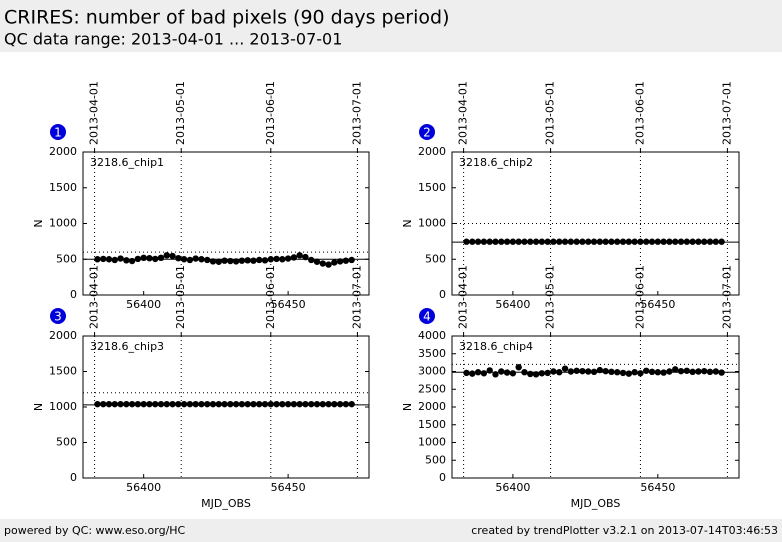 The image size is (782, 542). What do you see at coordinates (432, 223) in the screenshot?
I see `y-tick-label: 1000` at bounding box center [432, 223].